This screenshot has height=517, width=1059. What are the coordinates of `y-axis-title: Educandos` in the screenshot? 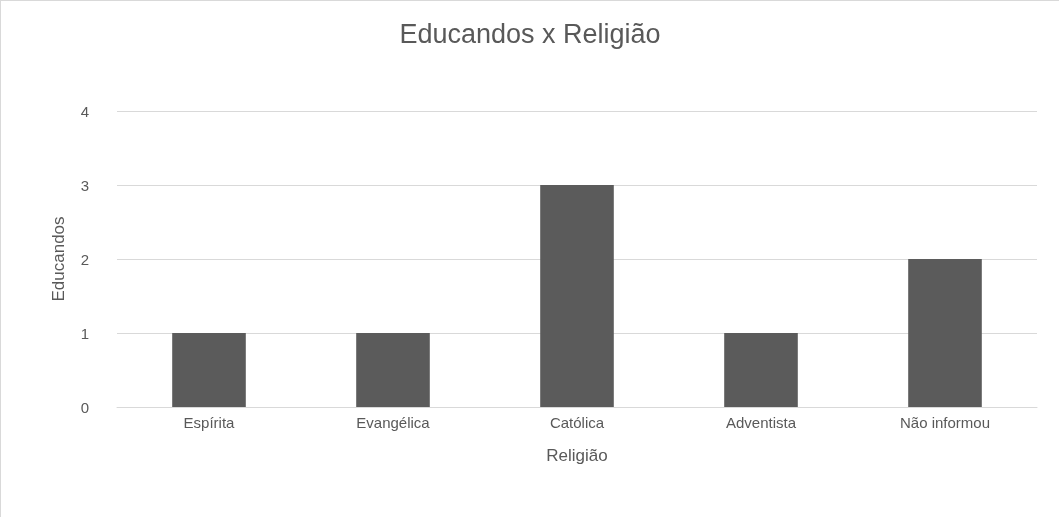 It's located at (58, 259).